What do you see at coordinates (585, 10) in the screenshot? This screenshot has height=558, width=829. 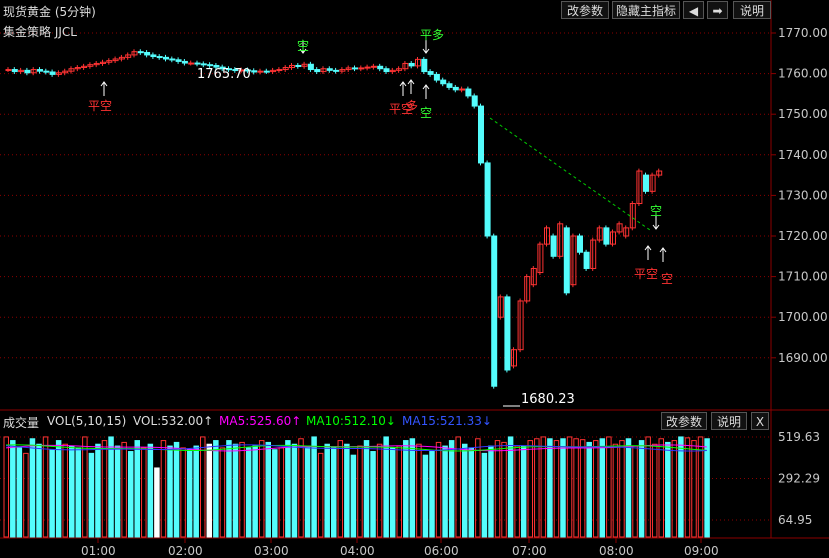 I see `params-button: 改参数` at bounding box center [585, 10].